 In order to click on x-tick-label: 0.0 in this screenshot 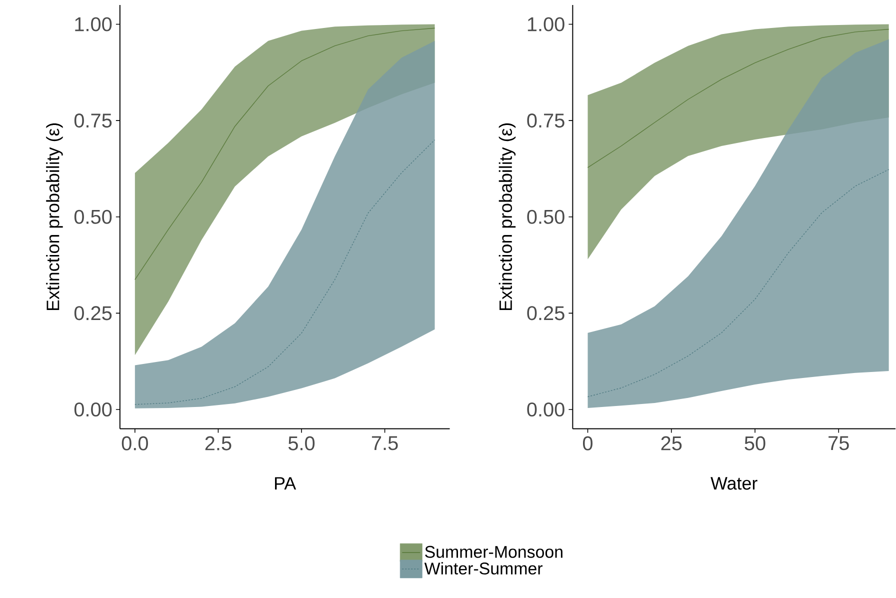, I will do `click(135, 443)`.